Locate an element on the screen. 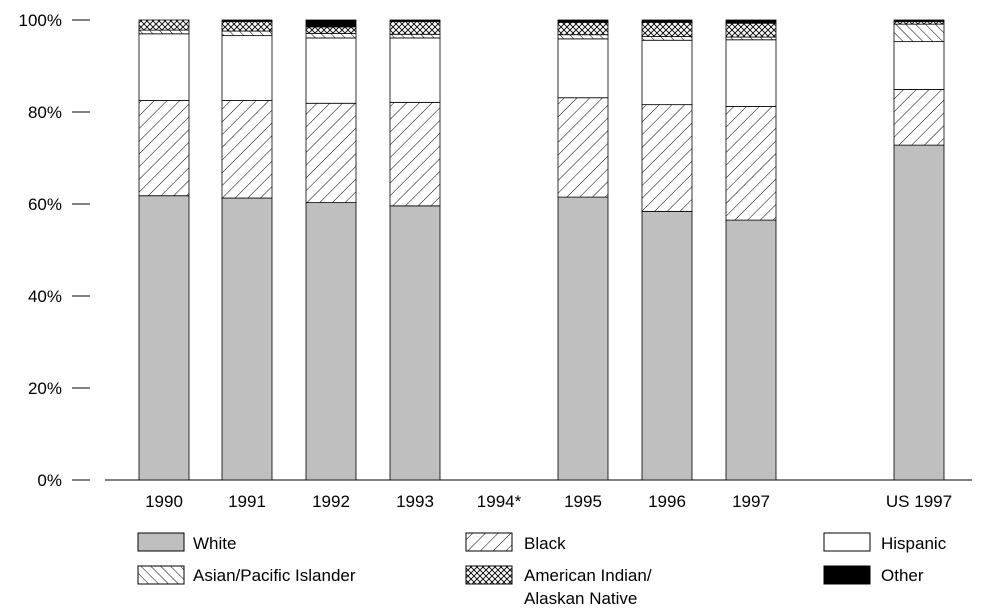 Image resolution: width=993 pixels, height=610 pixels. legend-label-other: Other is located at coordinates (902, 575).